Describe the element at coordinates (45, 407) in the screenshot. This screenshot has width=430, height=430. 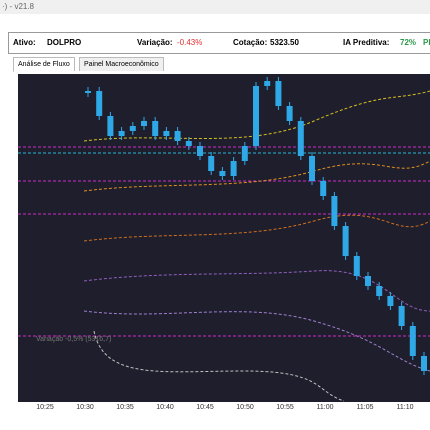
I see `x-tick-label: 10:25` at that location.